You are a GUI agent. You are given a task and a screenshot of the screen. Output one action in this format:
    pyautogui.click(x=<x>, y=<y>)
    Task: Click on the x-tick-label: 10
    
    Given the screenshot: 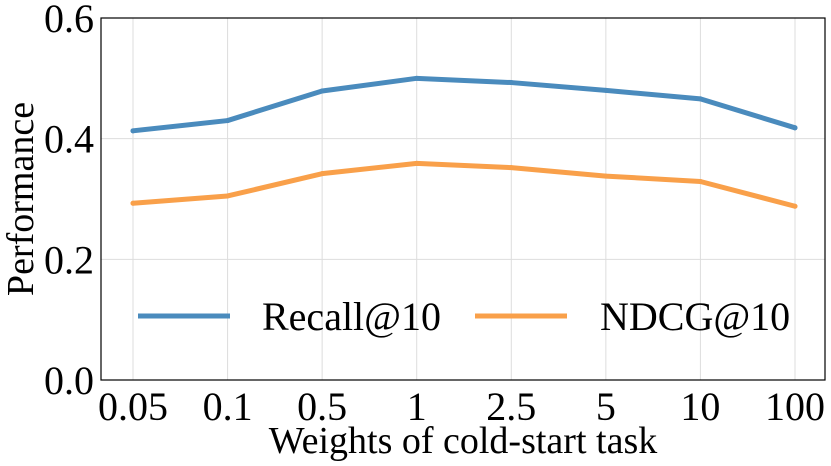 What is the action you would take?
    pyautogui.click(x=700, y=406)
    